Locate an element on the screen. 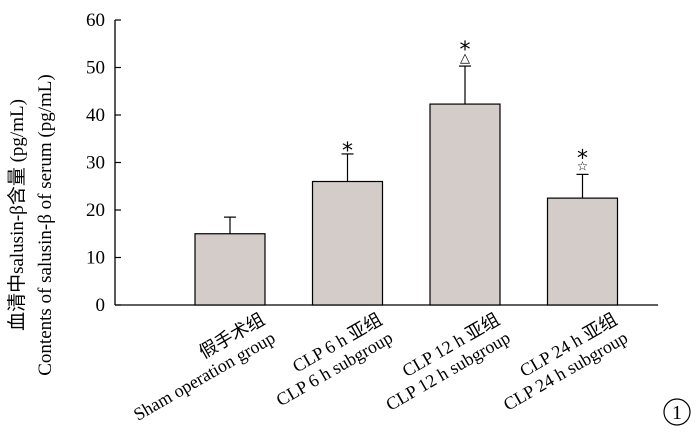 The width and height of the screenshot is (700, 439). y-tick-label: 0 is located at coordinates (101, 305).